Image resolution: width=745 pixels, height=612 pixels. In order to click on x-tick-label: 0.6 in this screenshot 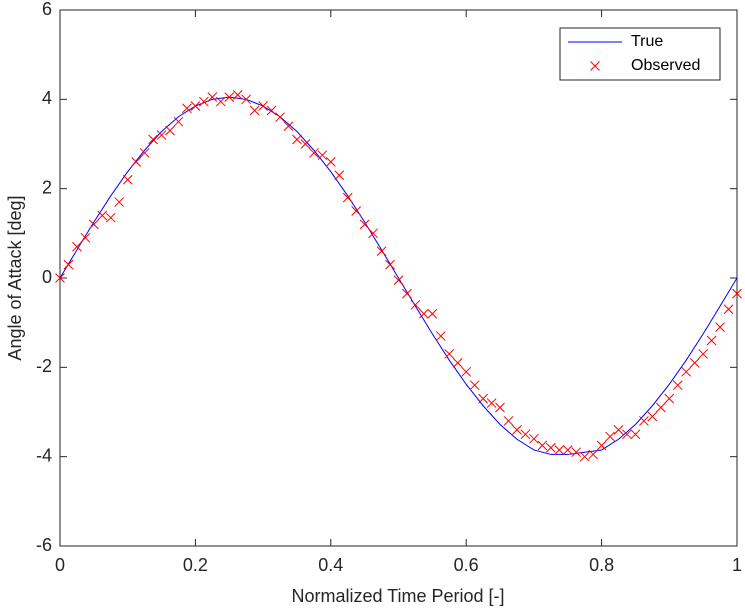, I will do `click(466, 565)`.